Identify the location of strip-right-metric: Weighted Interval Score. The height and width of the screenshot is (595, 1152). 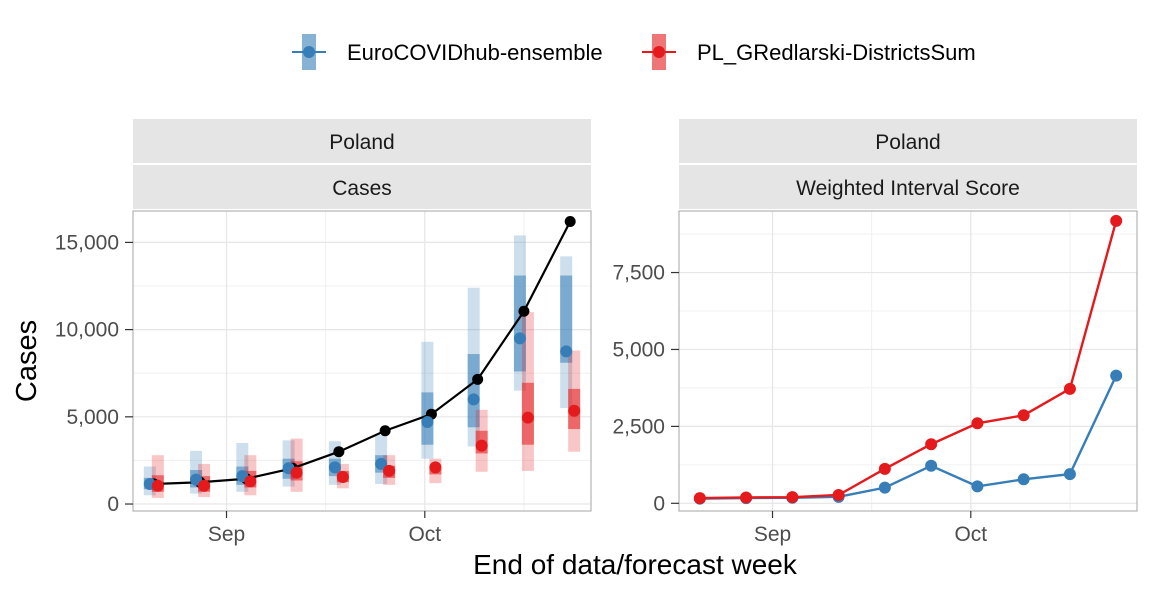
(908, 188).